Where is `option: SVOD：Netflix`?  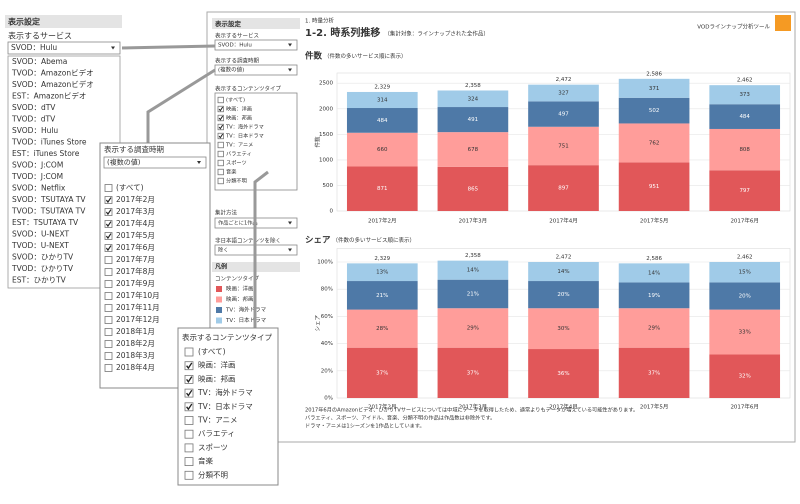
option: SVOD：Netflix is located at coordinates (39, 188).